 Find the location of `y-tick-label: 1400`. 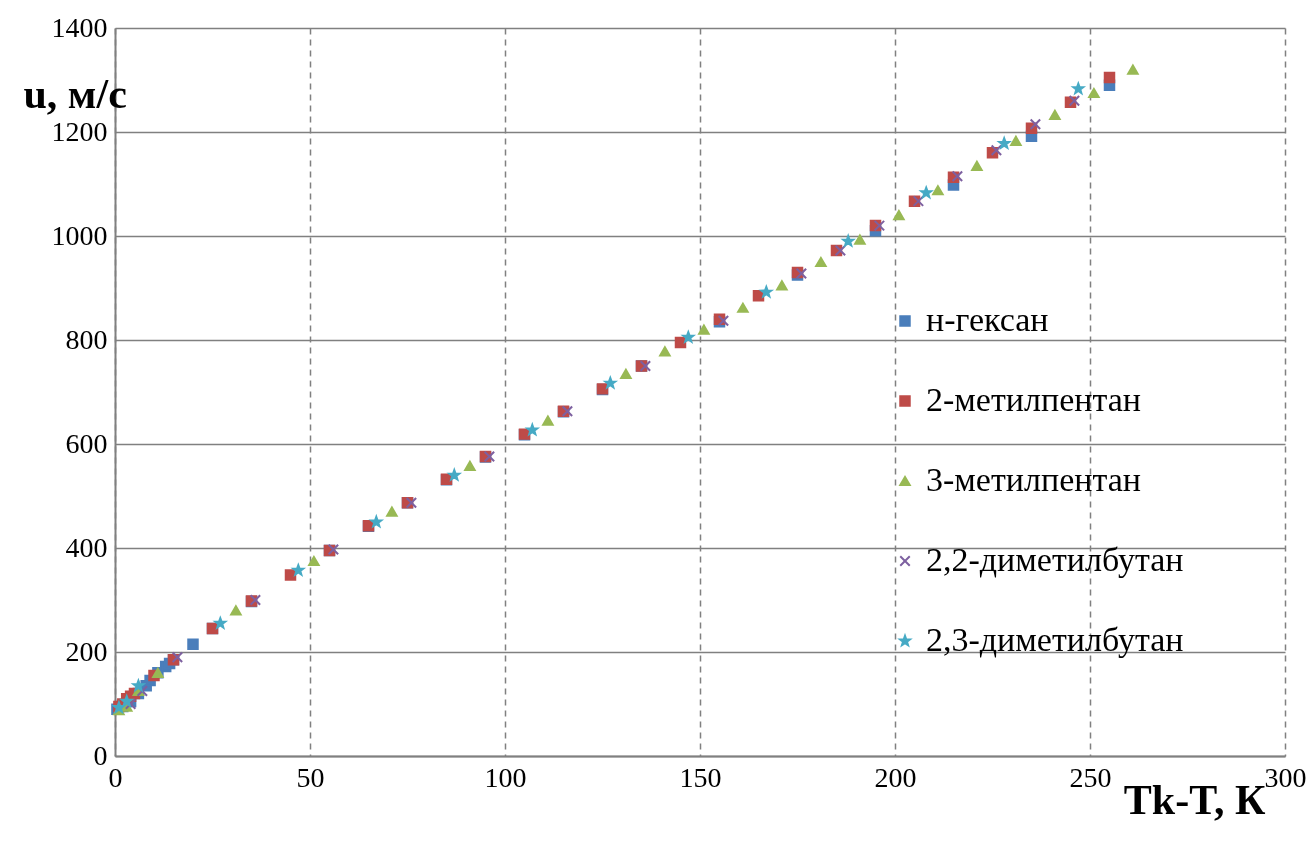

y-tick-label: 1400 is located at coordinates (79, 27).